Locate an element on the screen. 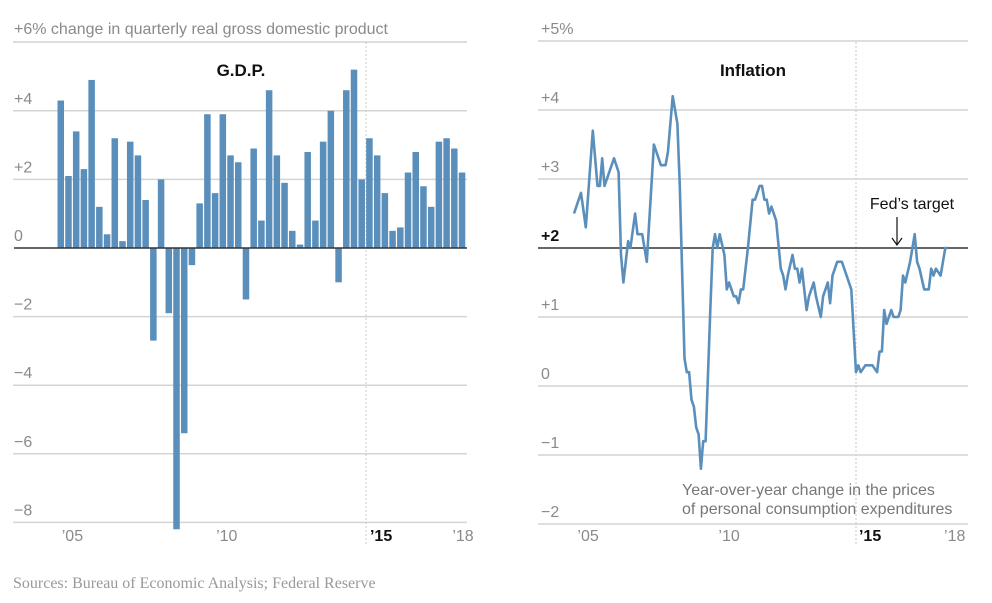 The image size is (992, 603). inflation-x-tick-label: ’18 is located at coordinates (954, 536).